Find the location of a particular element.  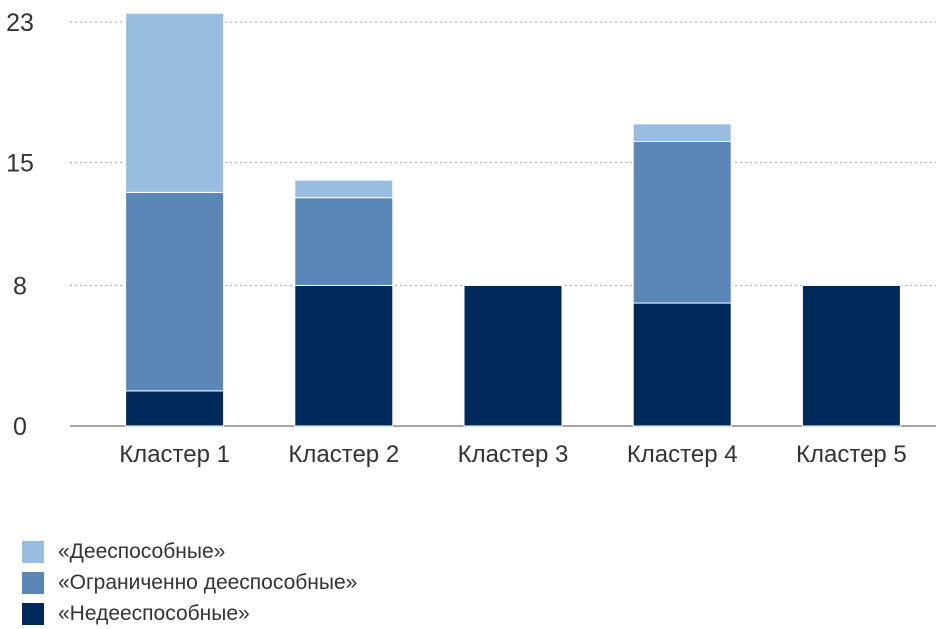

x-tick-label: Кластер 3 is located at coordinates (513, 454).